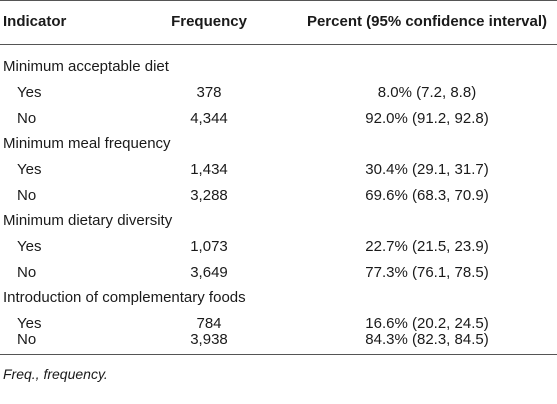 Image resolution: width=557 pixels, height=404 pixels. What do you see at coordinates (427, 169) in the screenshot?
I see `row-percent: 30.4% (29.1, 31.7)` at bounding box center [427, 169].